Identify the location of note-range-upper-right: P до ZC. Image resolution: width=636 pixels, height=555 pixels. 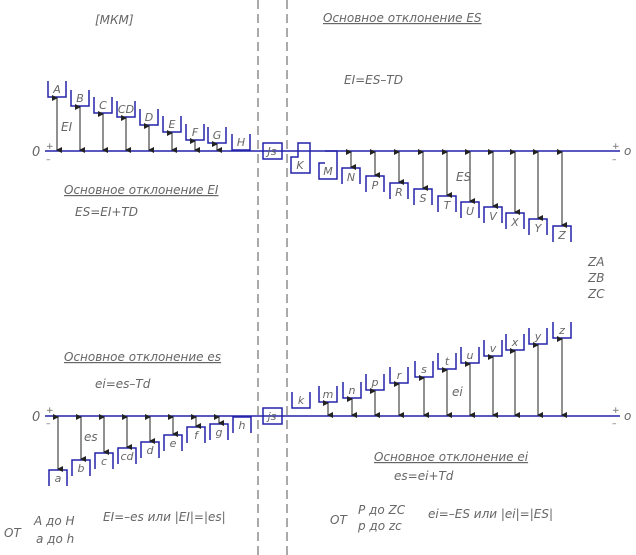
(382, 510).